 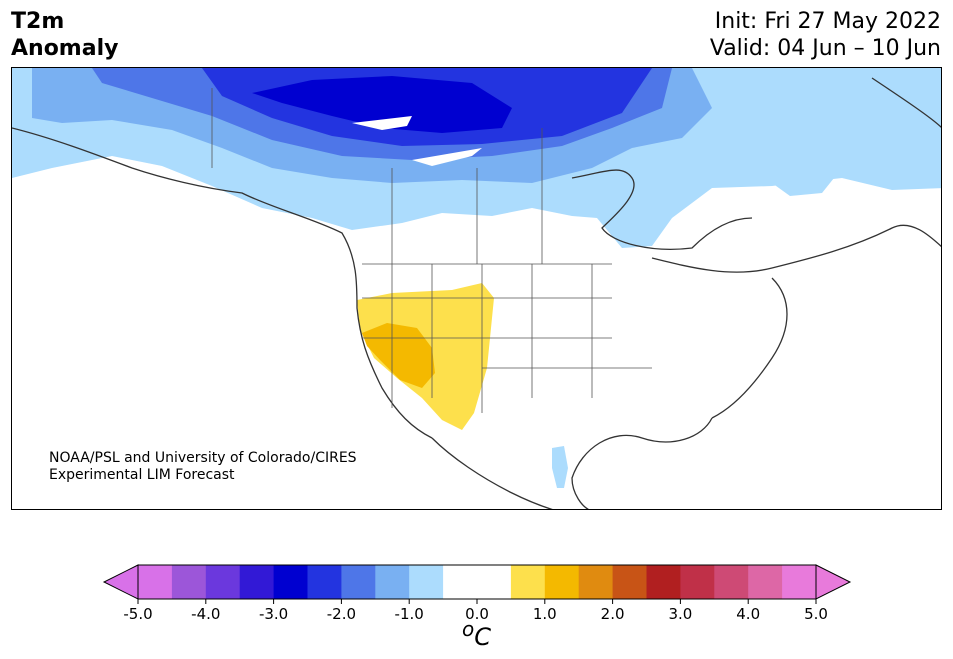 What do you see at coordinates (341, 614) in the screenshot?
I see `colorbar-tick-label: -2.0` at bounding box center [341, 614].